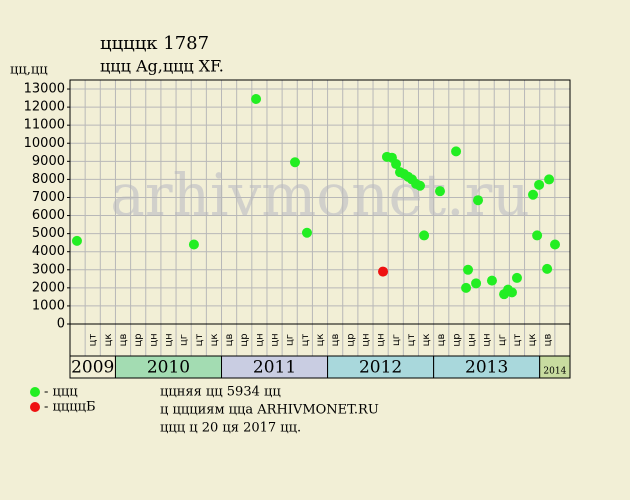 The width and height of the screenshot is (630, 500). What do you see at coordinates (29, 70) in the screenshot?
I see `y-axis-label: цц,цц` at bounding box center [29, 70].